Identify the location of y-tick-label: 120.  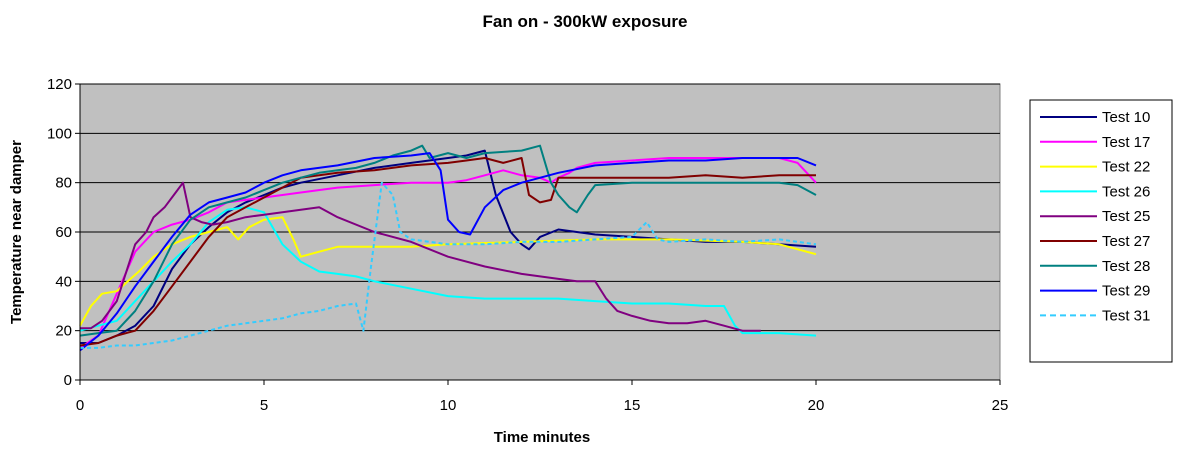
(59, 84).